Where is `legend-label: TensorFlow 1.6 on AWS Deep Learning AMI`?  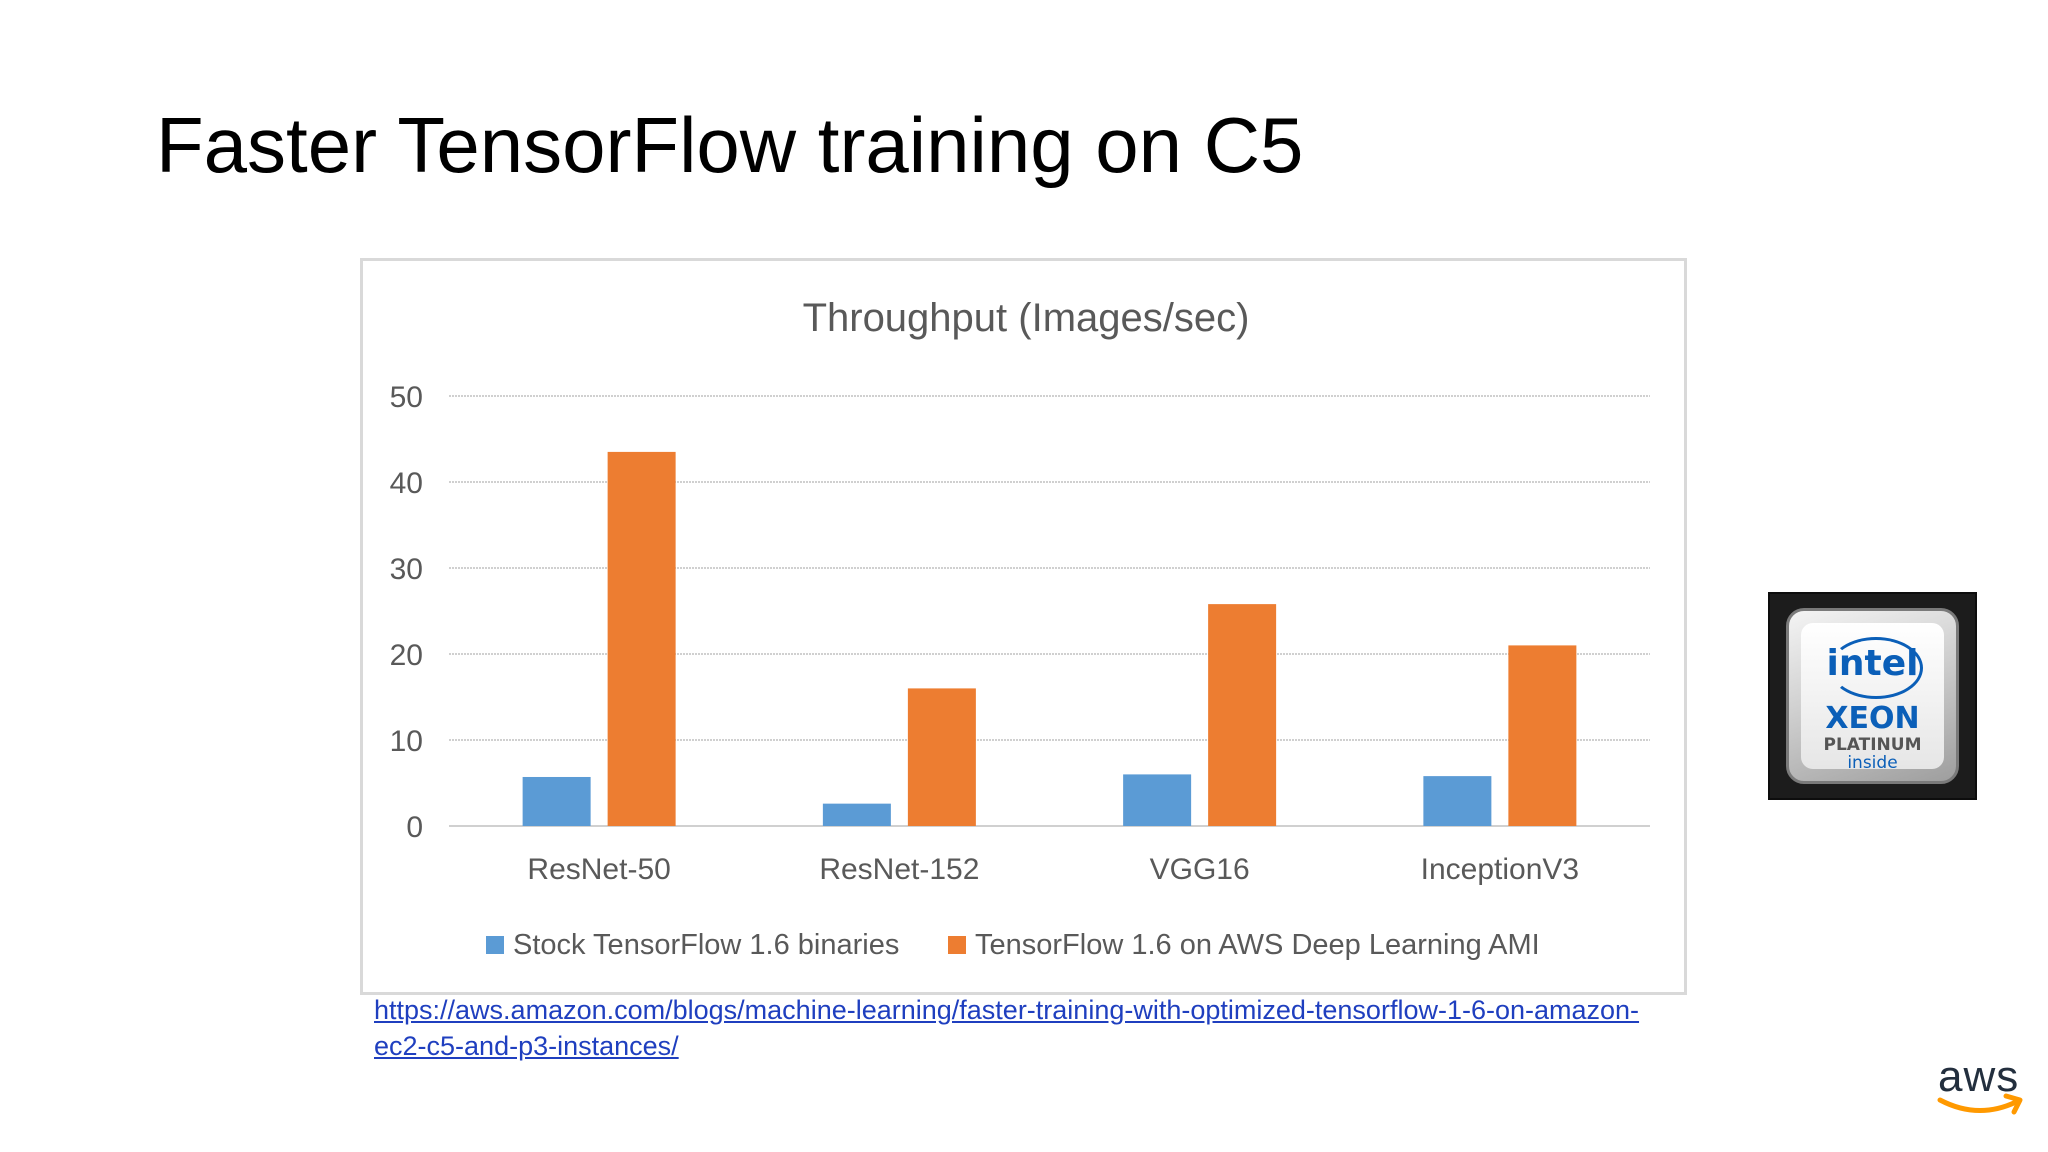
legend-label: TensorFlow 1.6 on AWS Deep Learning AMI is located at coordinates (1257, 945).